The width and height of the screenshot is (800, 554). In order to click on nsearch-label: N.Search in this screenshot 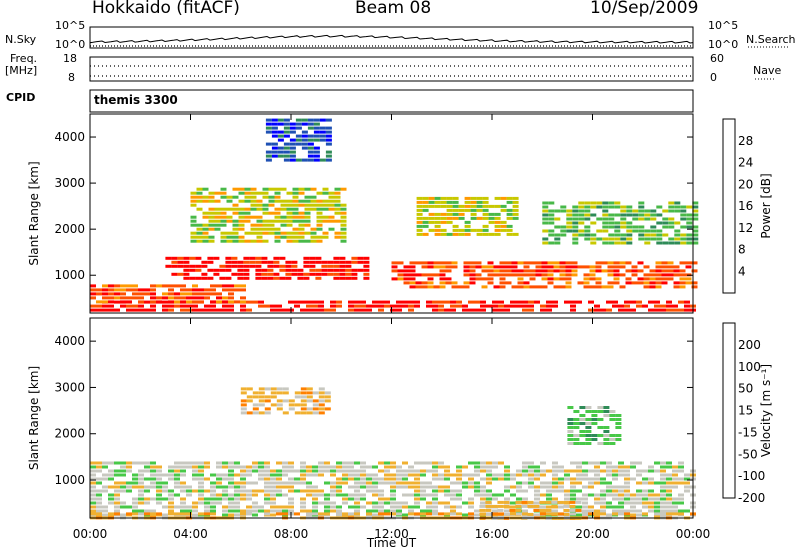, I will do `click(771, 39)`.